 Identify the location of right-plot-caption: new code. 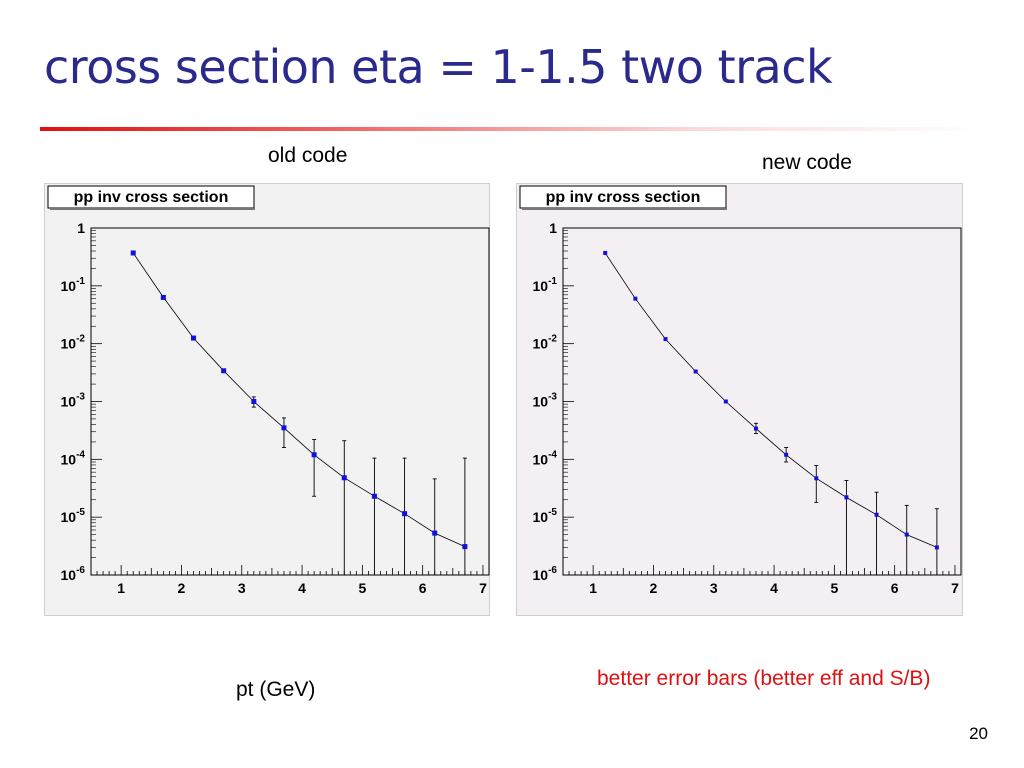
(807, 162).